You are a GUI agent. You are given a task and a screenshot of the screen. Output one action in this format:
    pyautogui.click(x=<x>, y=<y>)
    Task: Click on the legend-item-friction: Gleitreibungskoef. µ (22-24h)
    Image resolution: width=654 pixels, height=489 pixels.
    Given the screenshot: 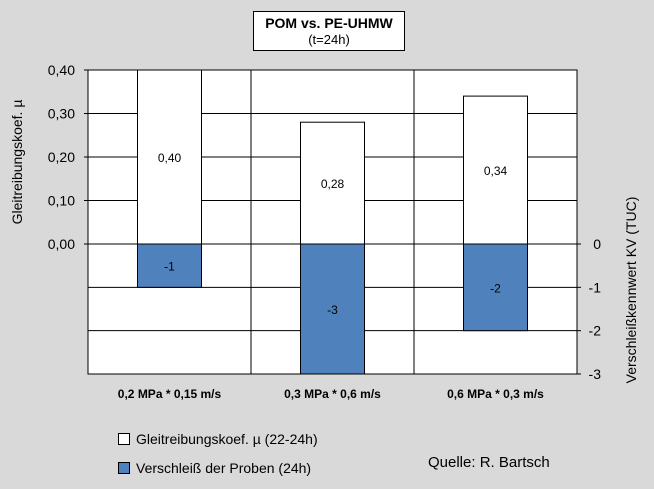 What is the action you would take?
    pyautogui.click(x=218, y=439)
    